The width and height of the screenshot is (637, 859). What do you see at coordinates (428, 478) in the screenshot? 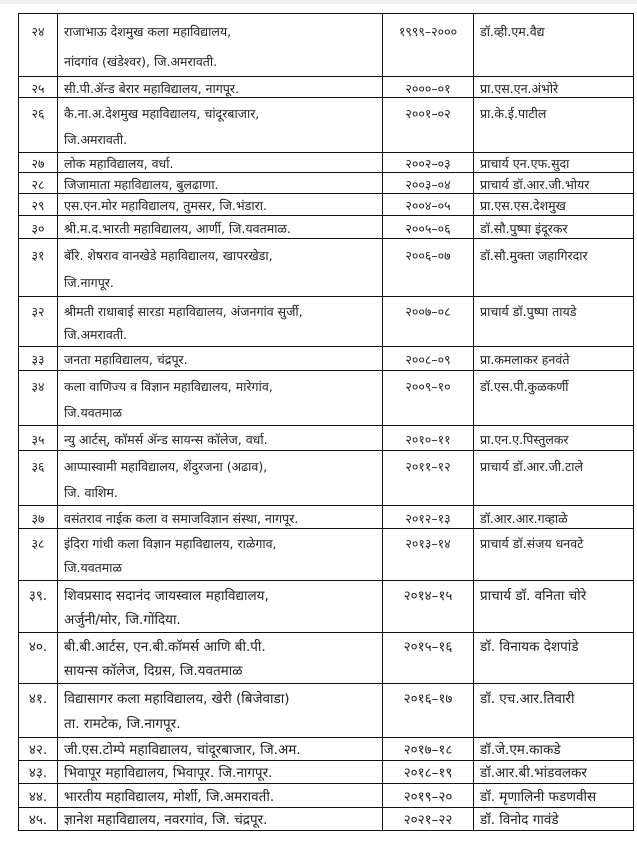
I see `academic-year: २०११–१२` at bounding box center [428, 478].